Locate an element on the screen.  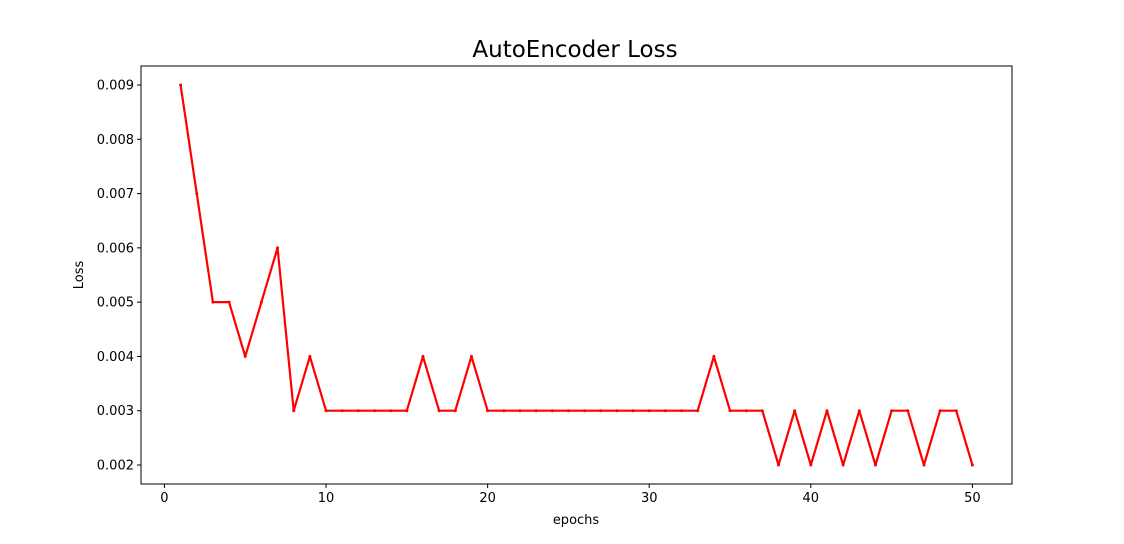
y-tick-label: 0.004 is located at coordinates (115, 357).